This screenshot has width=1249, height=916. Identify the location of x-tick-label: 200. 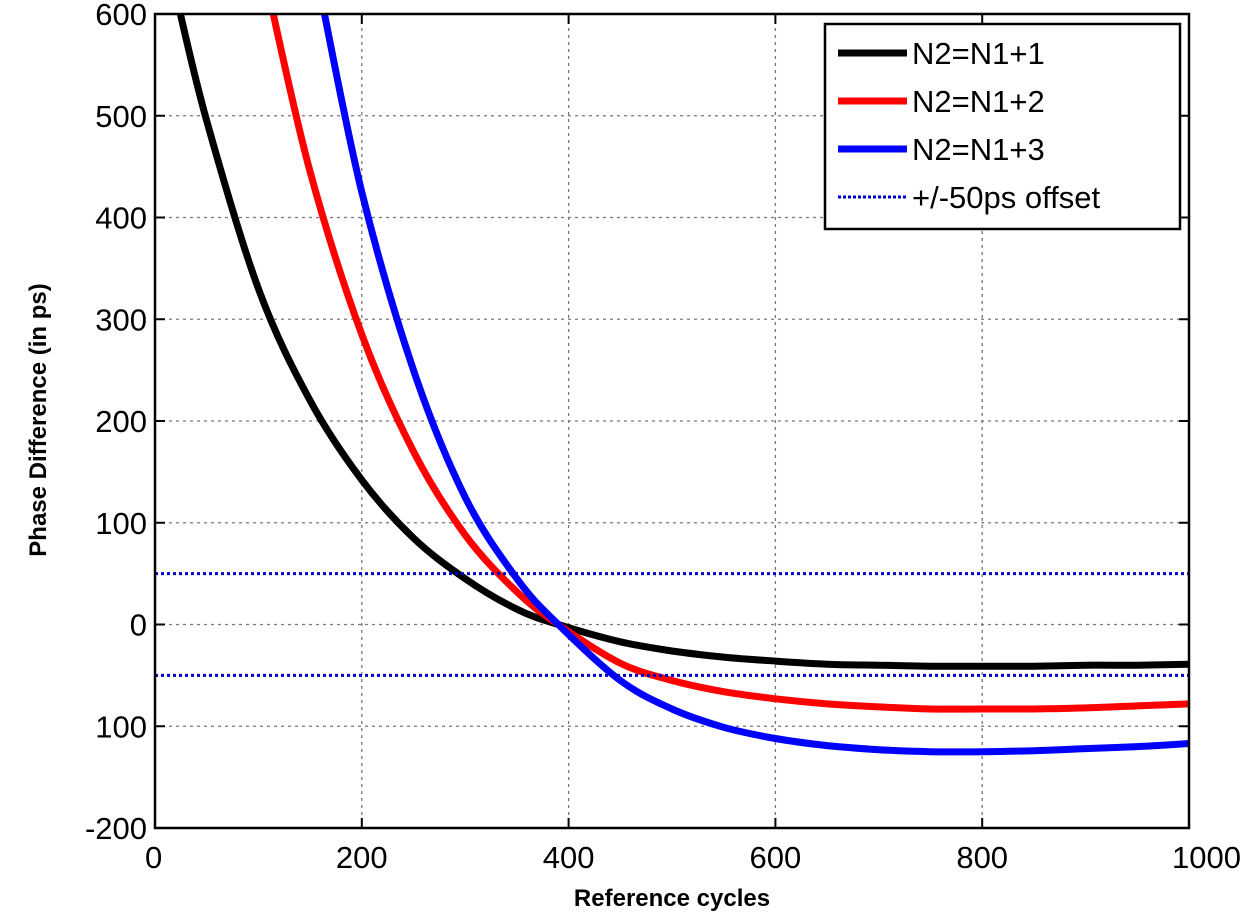
(362, 857).